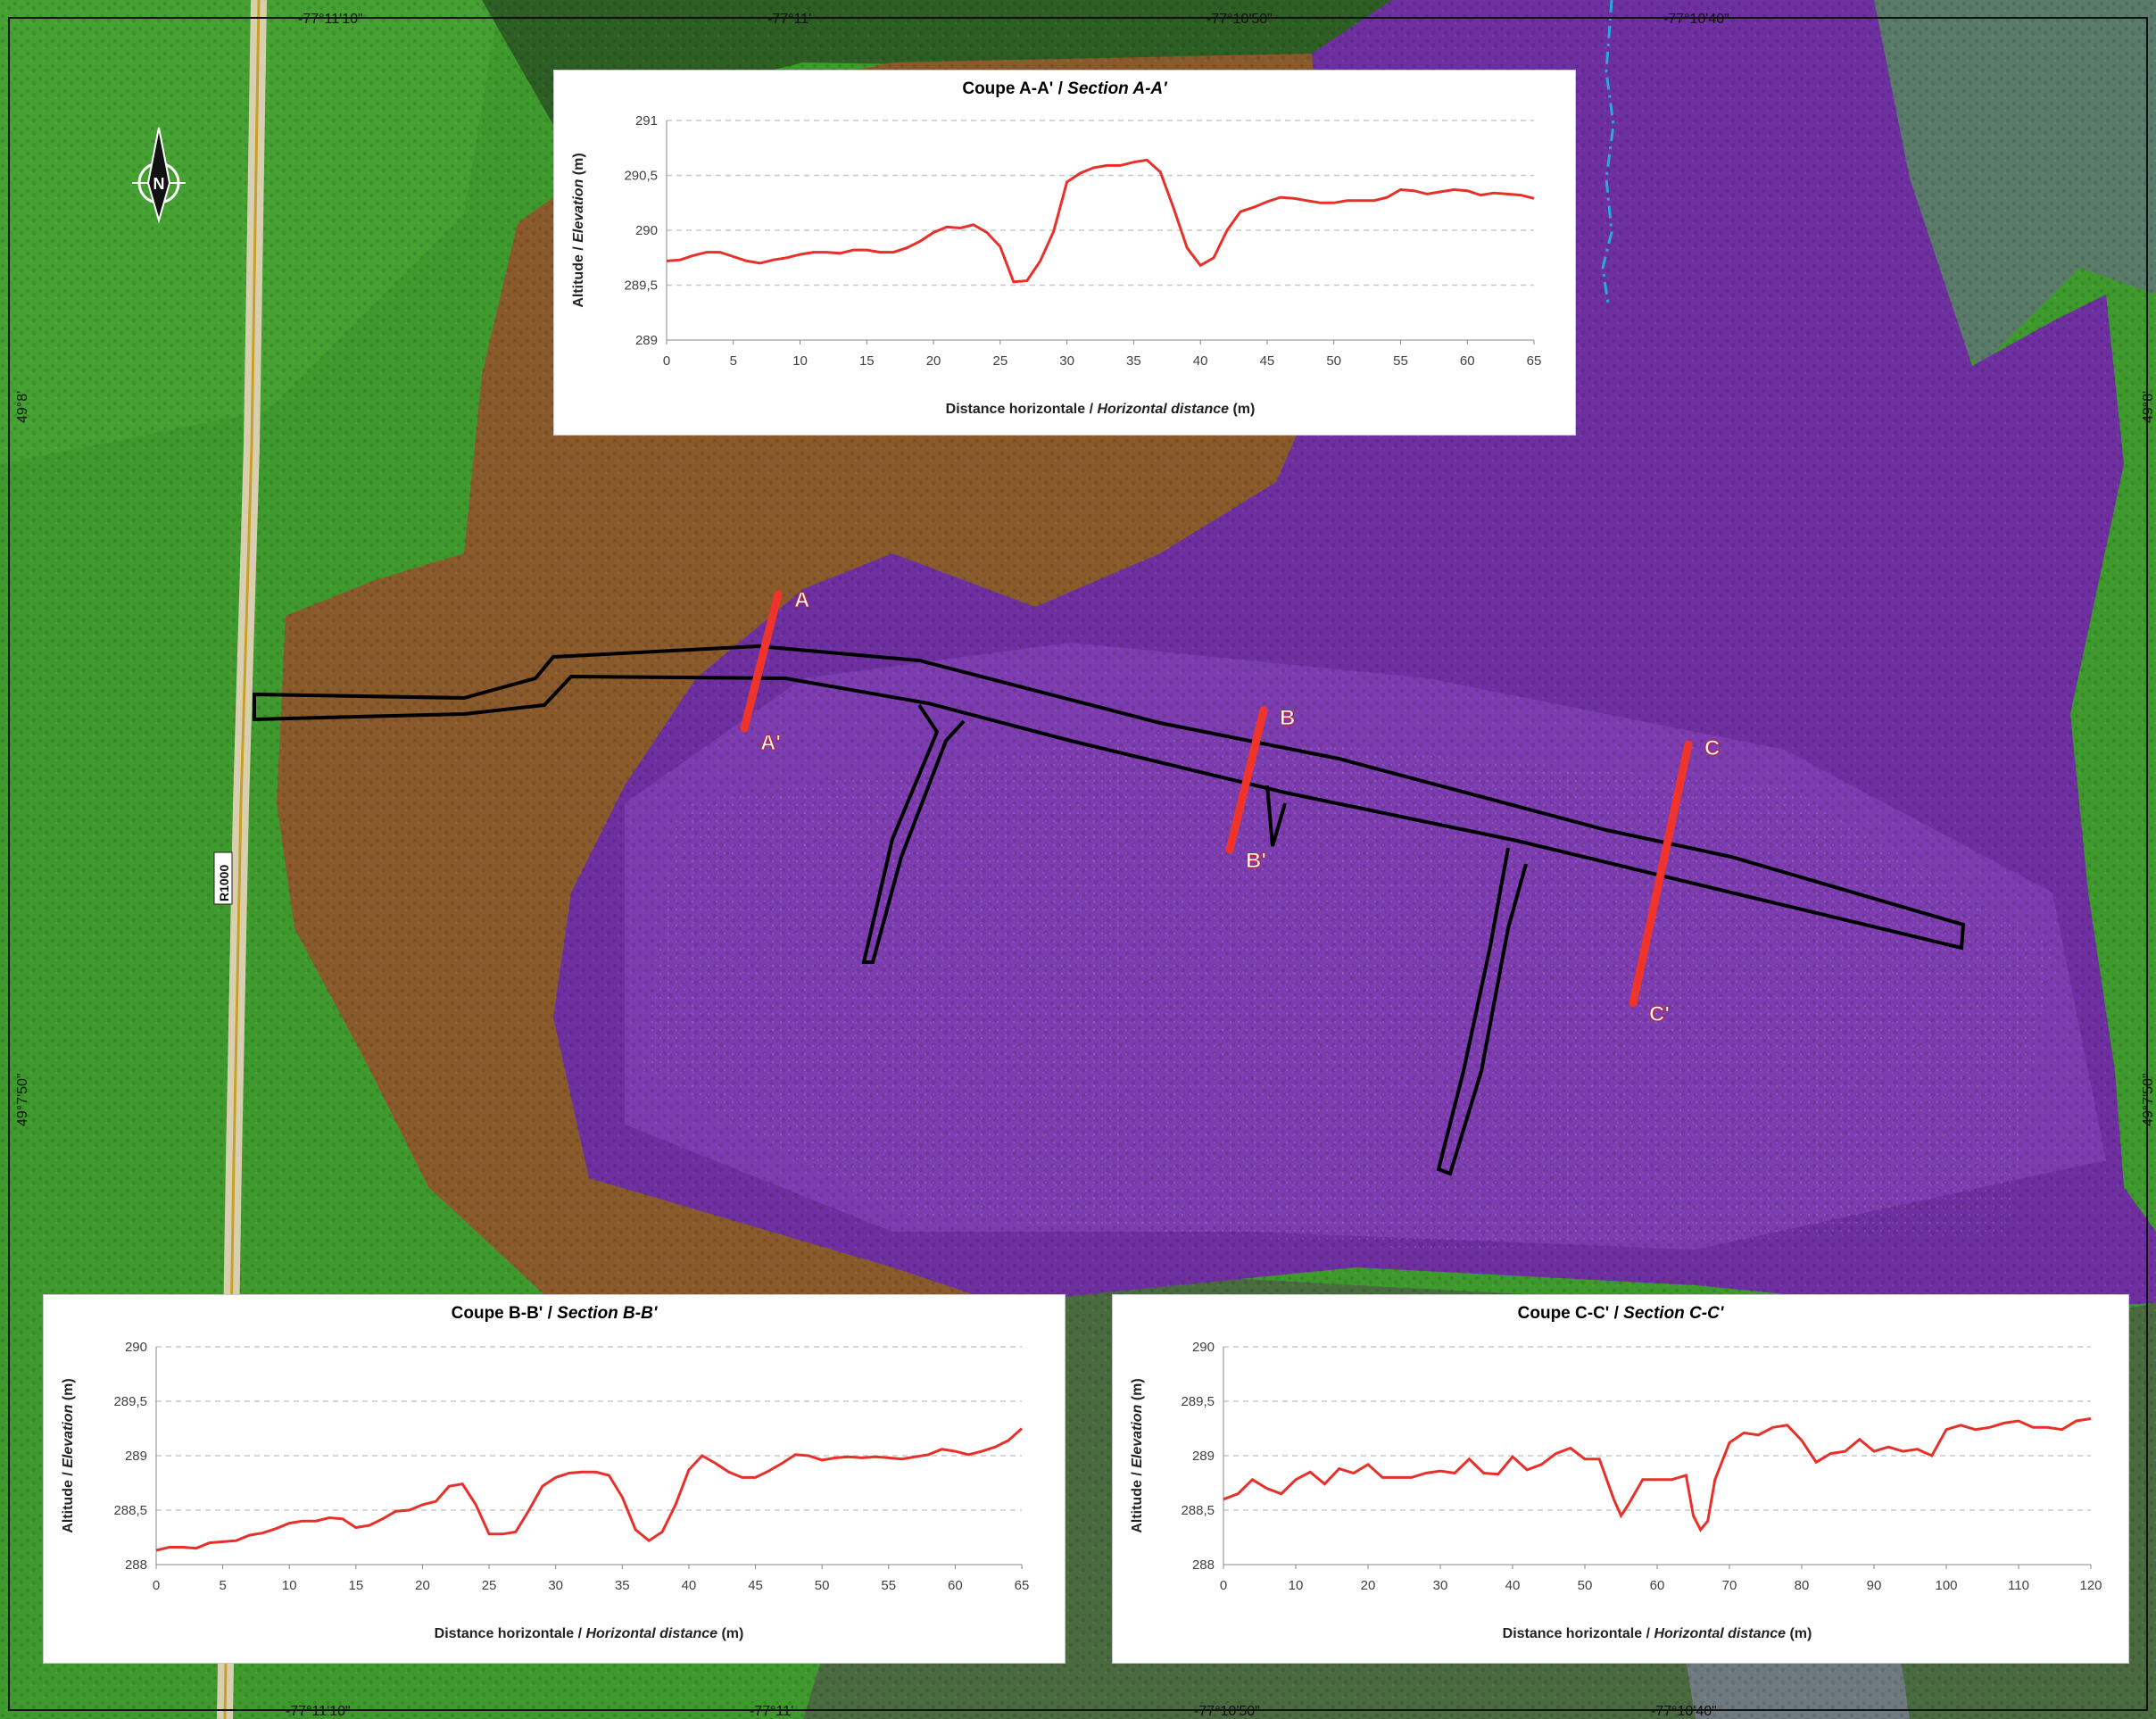 This screenshot has height=1719, width=2156. Describe the element at coordinates (159, 184) in the screenshot. I see `svg-text: N` at that location.